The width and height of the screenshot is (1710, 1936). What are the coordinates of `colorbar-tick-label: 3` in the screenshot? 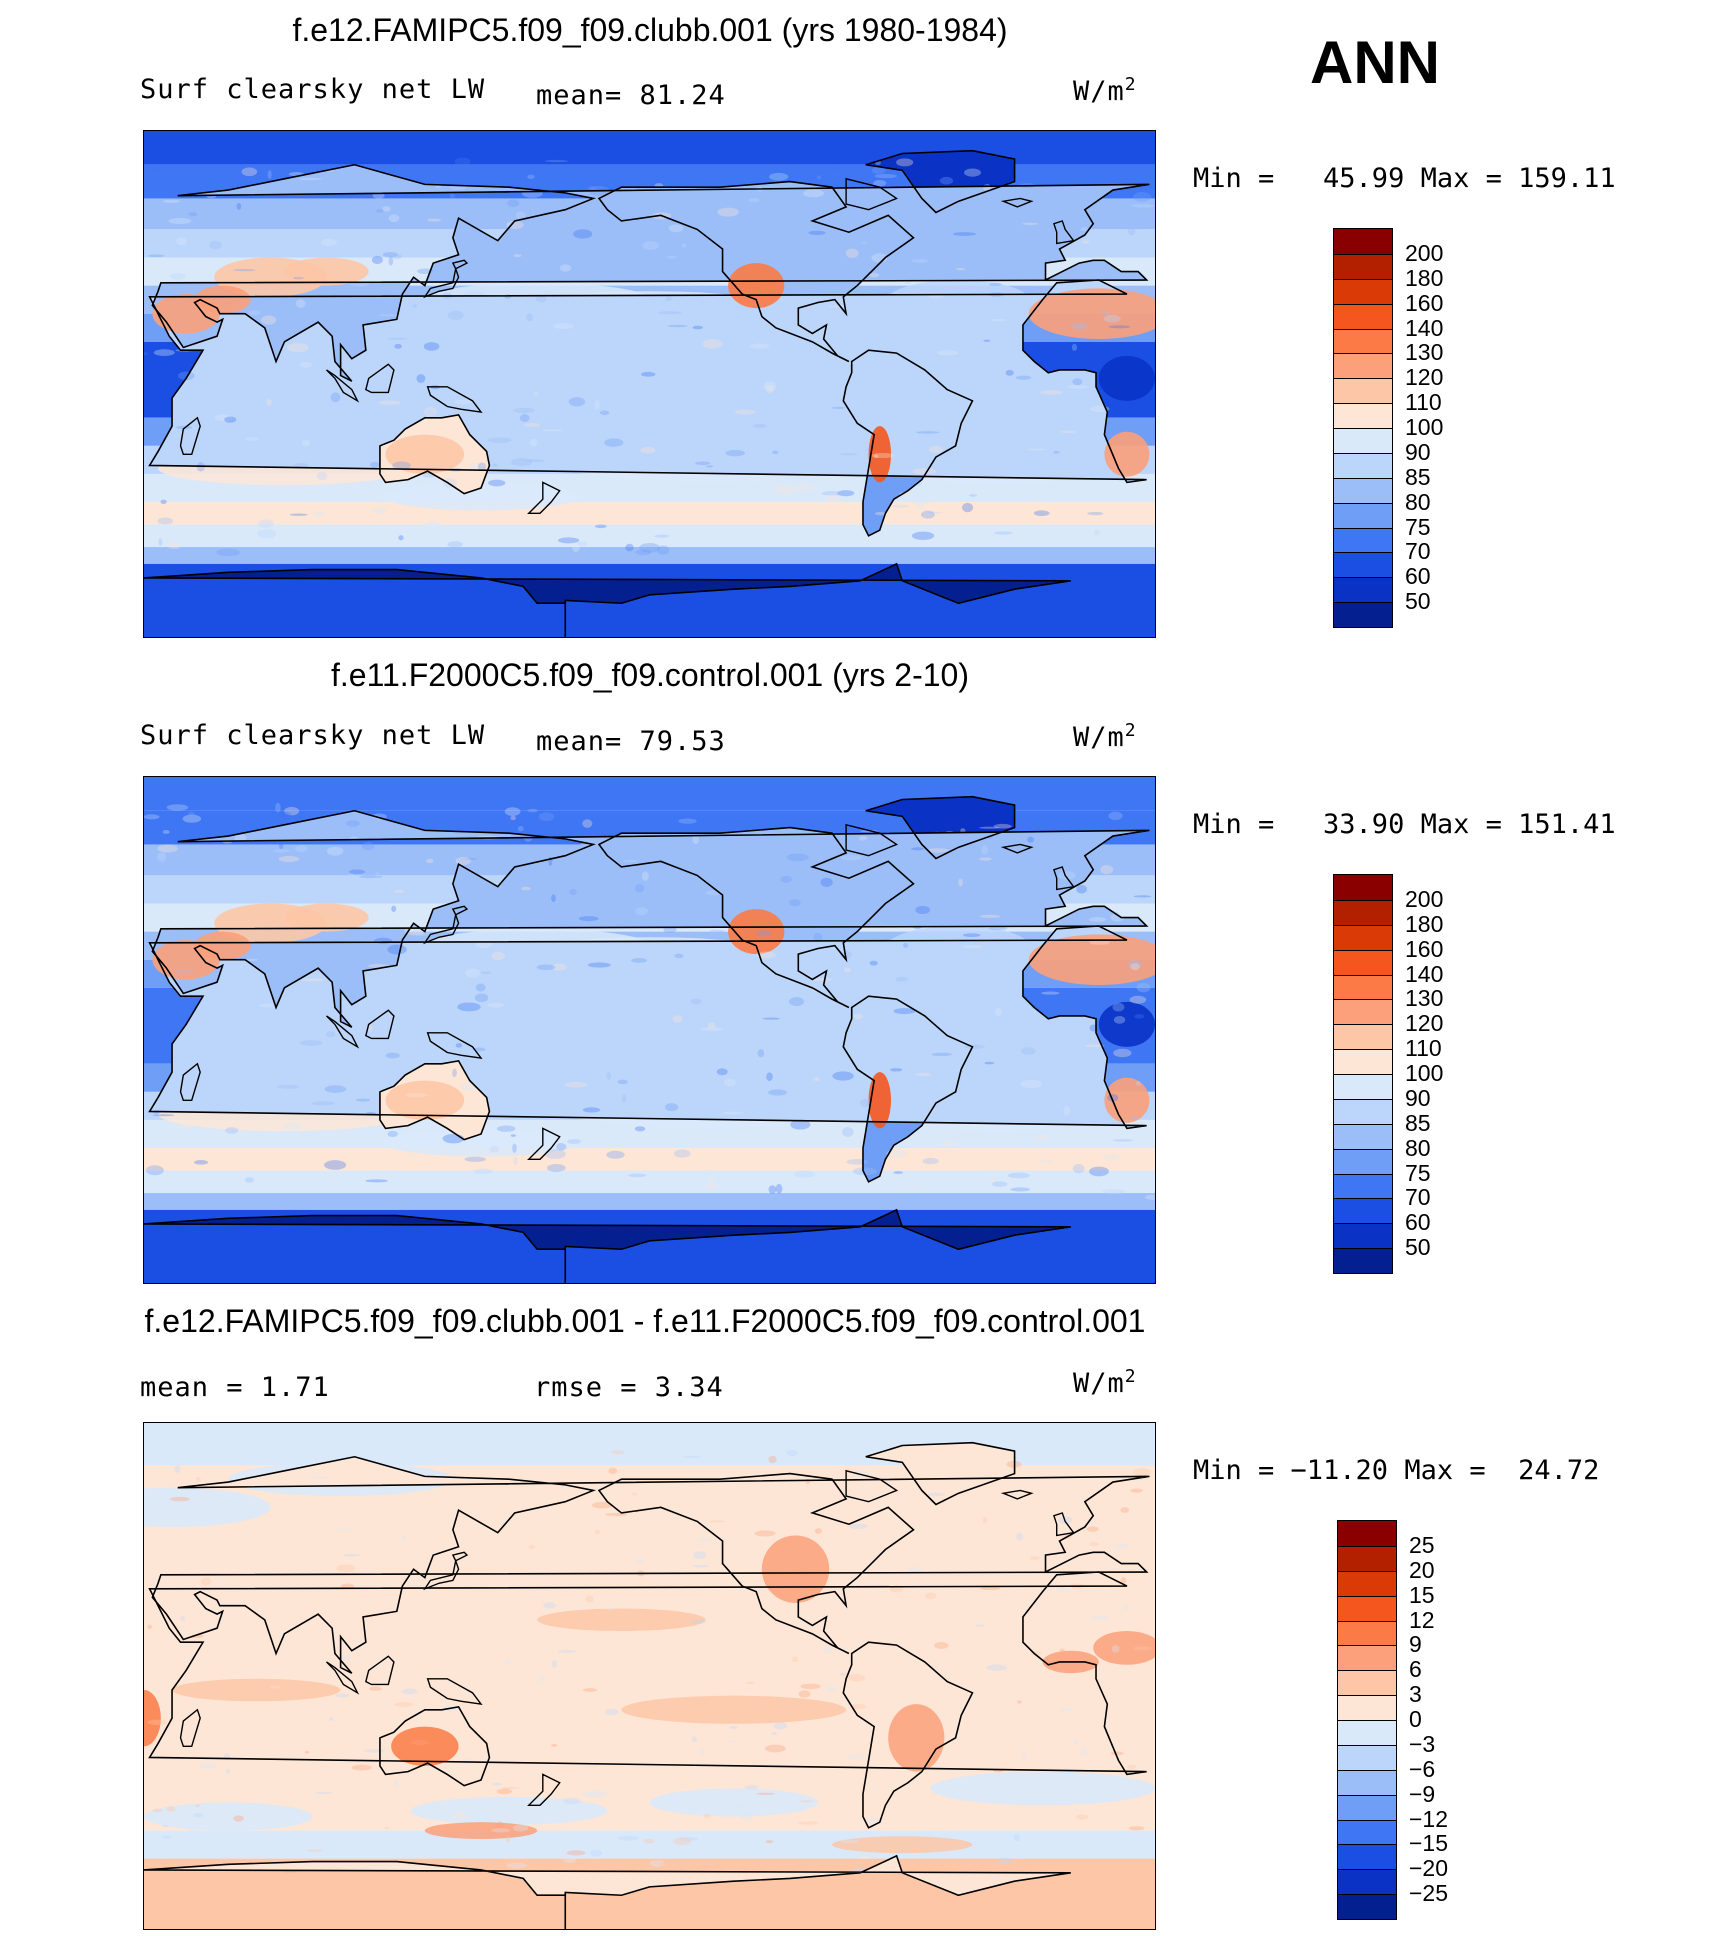 It's located at (1415, 1694).